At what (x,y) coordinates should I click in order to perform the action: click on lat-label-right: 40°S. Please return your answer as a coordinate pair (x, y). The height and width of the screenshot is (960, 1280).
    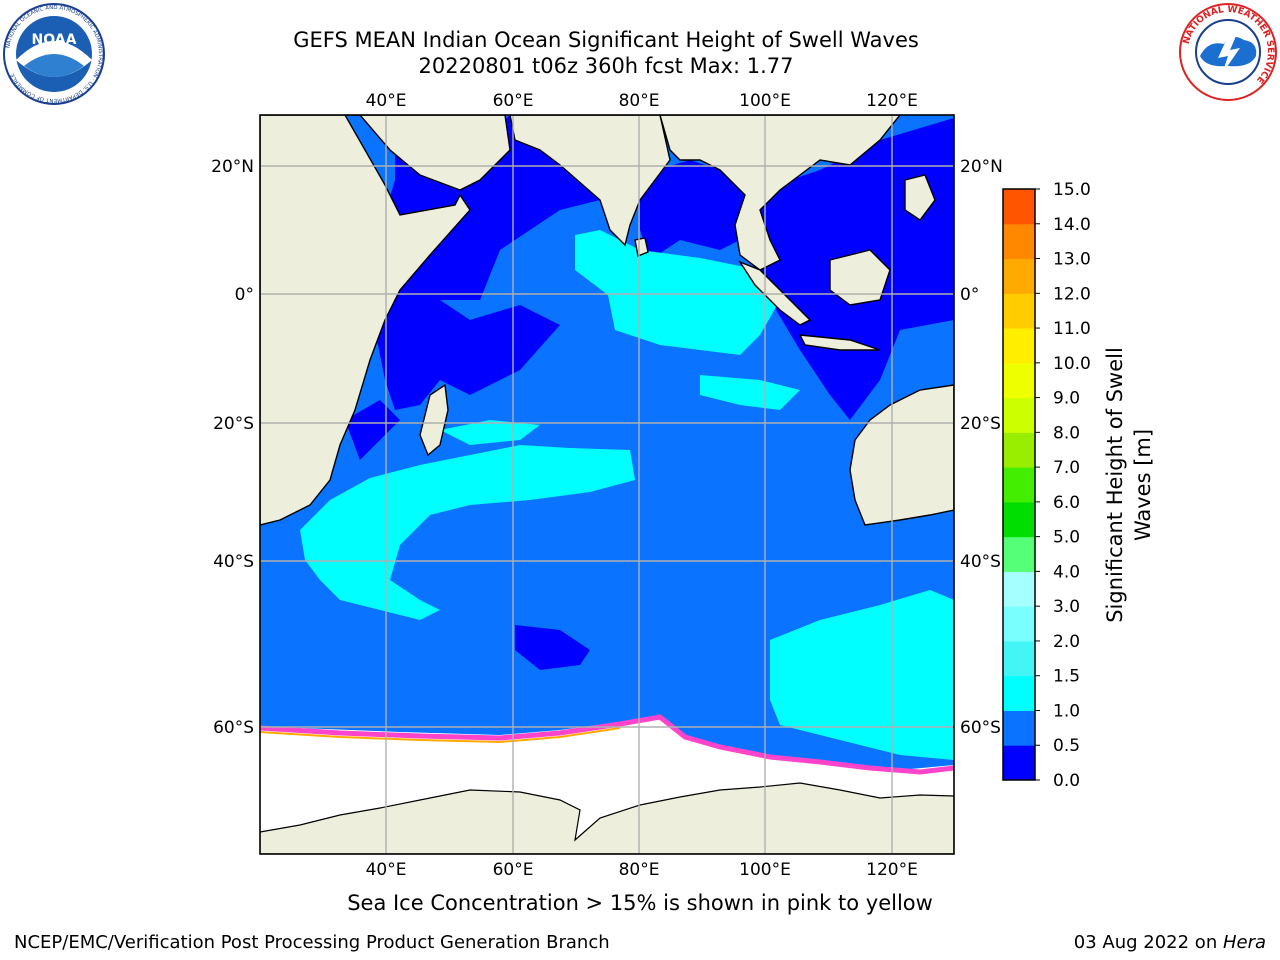
    Looking at the image, I should click on (980, 562).